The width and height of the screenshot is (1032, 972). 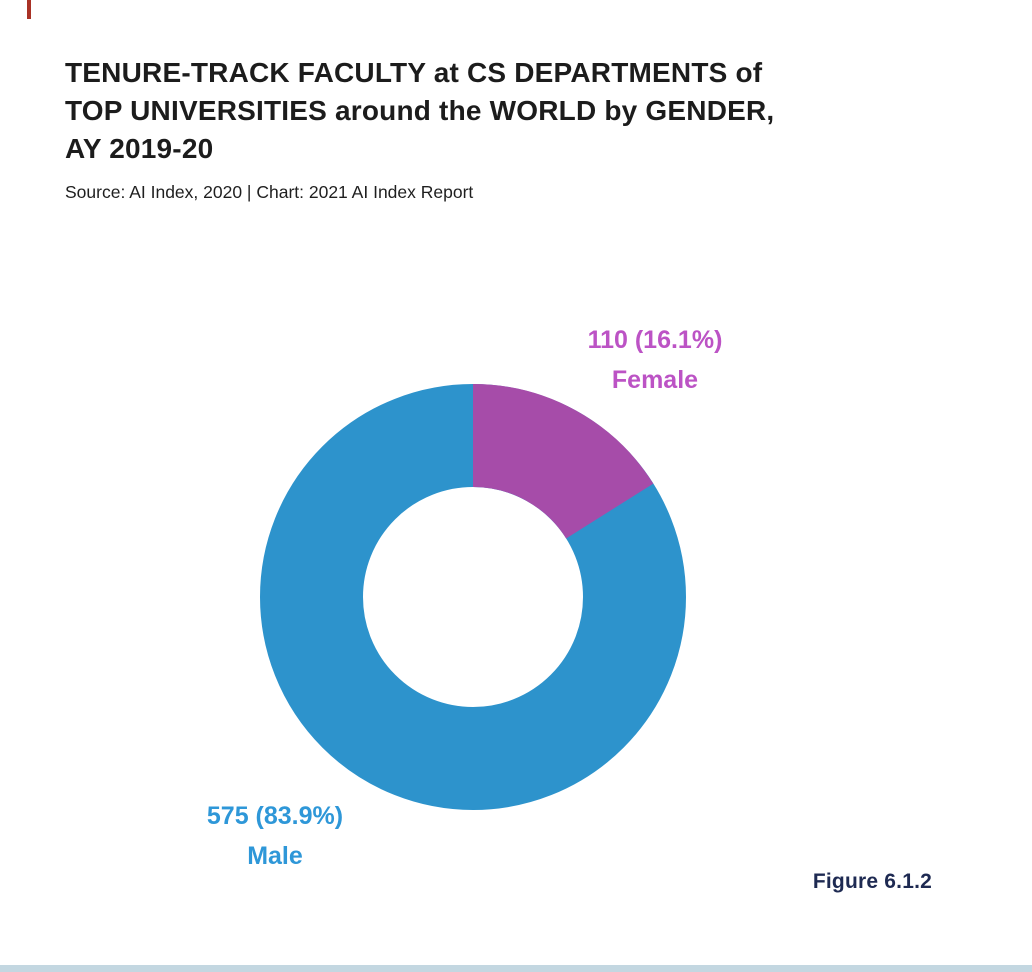 What do you see at coordinates (275, 856) in the screenshot?
I see `male-name-label: Male` at bounding box center [275, 856].